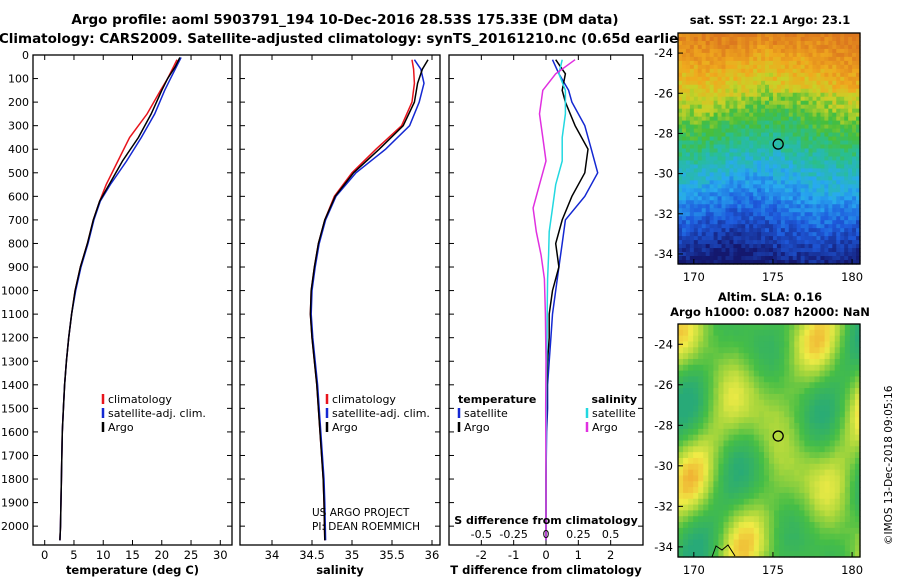 The height and width of the screenshot is (580, 900). I want to click on legend-label: satellite, so click(614, 413).